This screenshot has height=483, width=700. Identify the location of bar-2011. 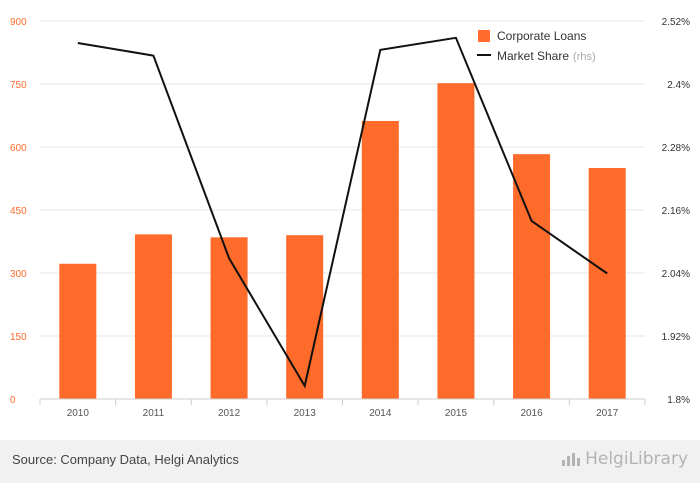
(153, 316).